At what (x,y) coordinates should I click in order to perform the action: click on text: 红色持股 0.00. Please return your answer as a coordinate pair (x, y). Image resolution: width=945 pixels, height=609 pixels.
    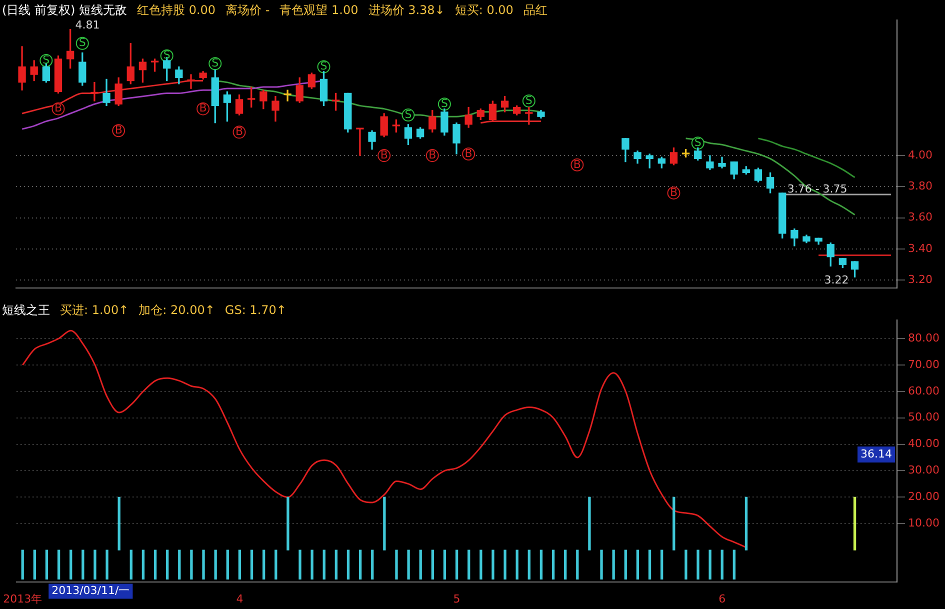
    Looking at the image, I should click on (176, 10).